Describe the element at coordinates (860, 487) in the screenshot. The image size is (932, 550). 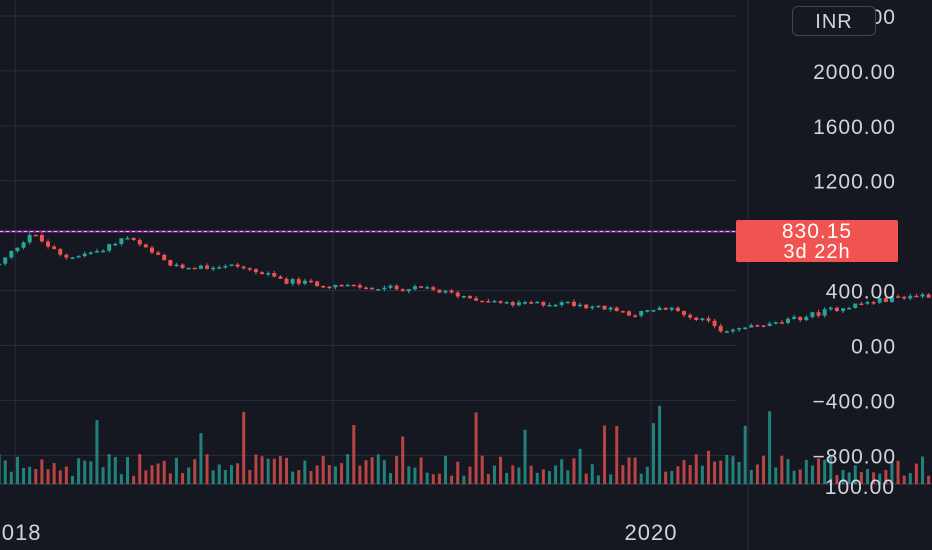
I see `volume-scale-label: 100.00` at that location.